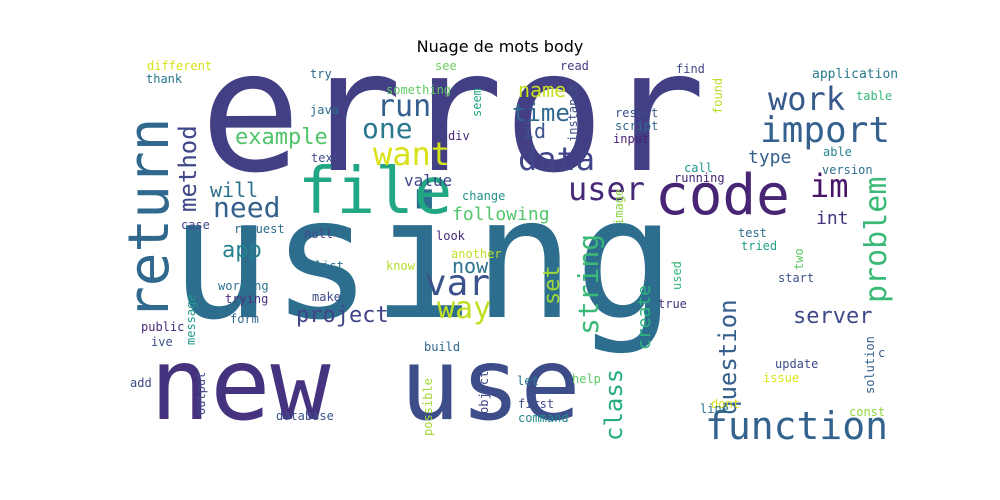  I want to click on word-var: var, so click(458, 283).